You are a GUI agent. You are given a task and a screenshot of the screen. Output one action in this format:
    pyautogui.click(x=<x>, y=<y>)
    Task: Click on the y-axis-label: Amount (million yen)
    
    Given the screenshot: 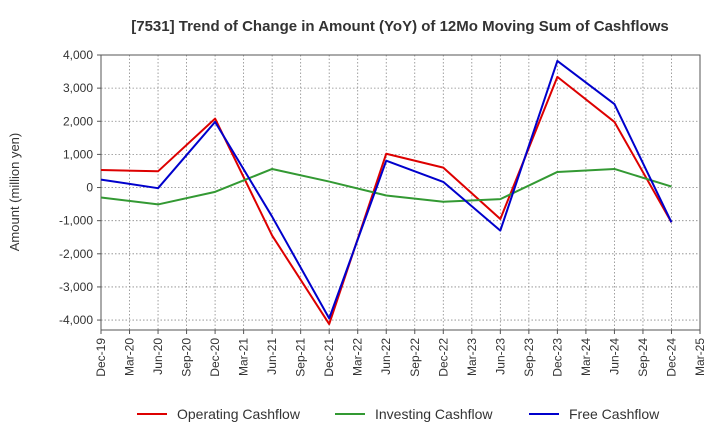 What is the action you would take?
    pyautogui.click(x=14, y=192)
    